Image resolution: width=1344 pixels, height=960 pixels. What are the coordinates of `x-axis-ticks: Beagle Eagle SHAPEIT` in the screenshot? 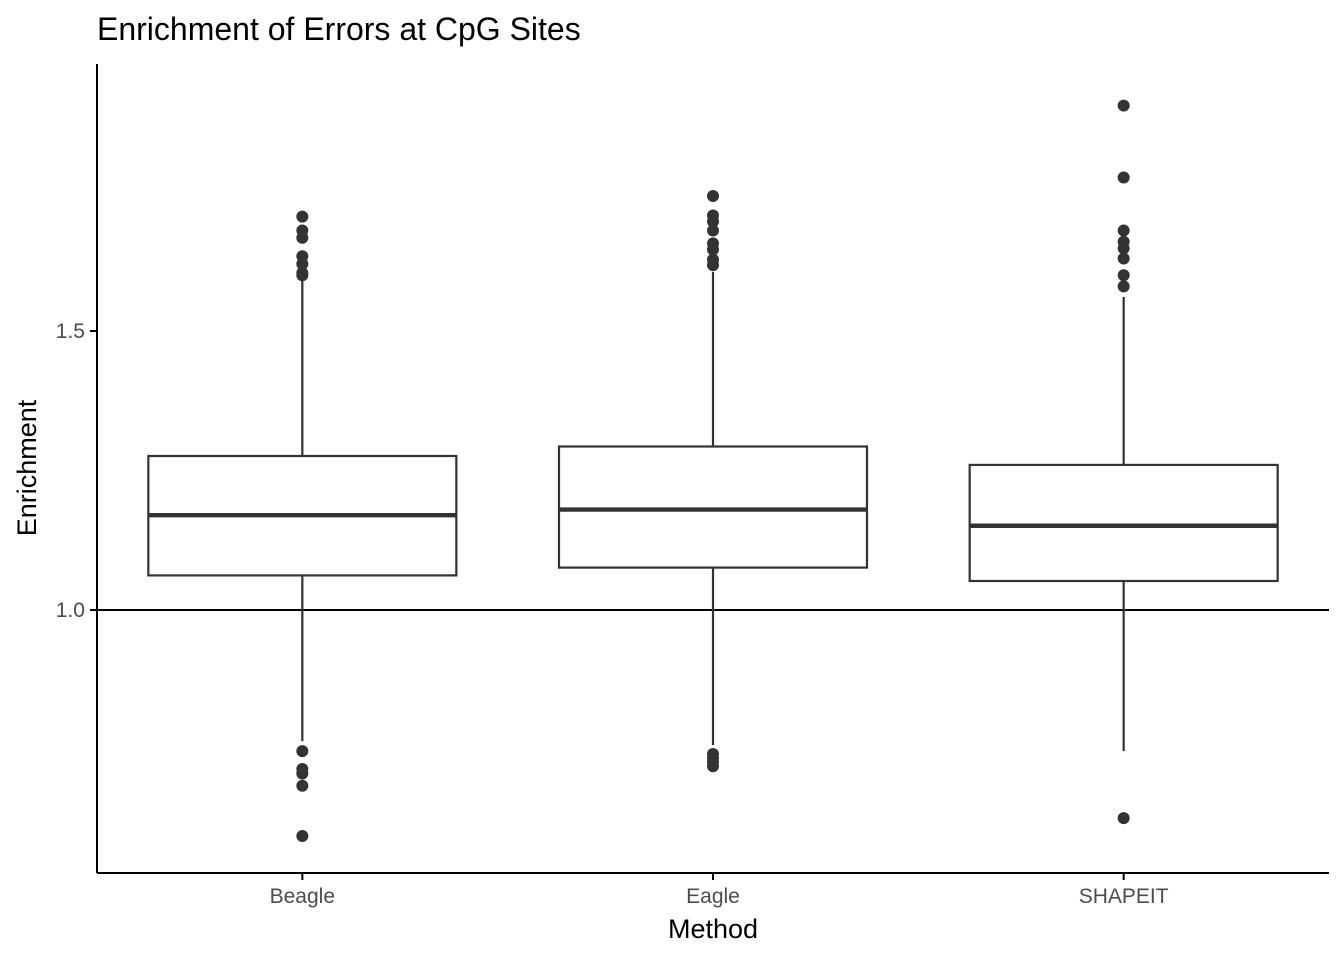 It's located at (719, 890).